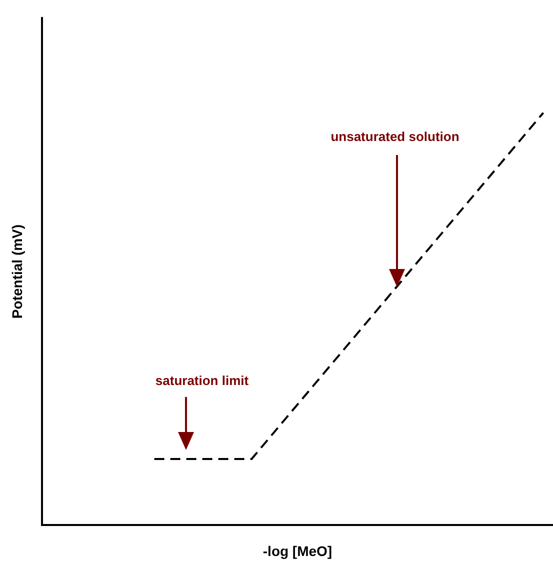 The height and width of the screenshot is (563, 553). Describe the element at coordinates (16, 271) in the screenshot. I see `y-axis-title: Potential (mV)` at that location.